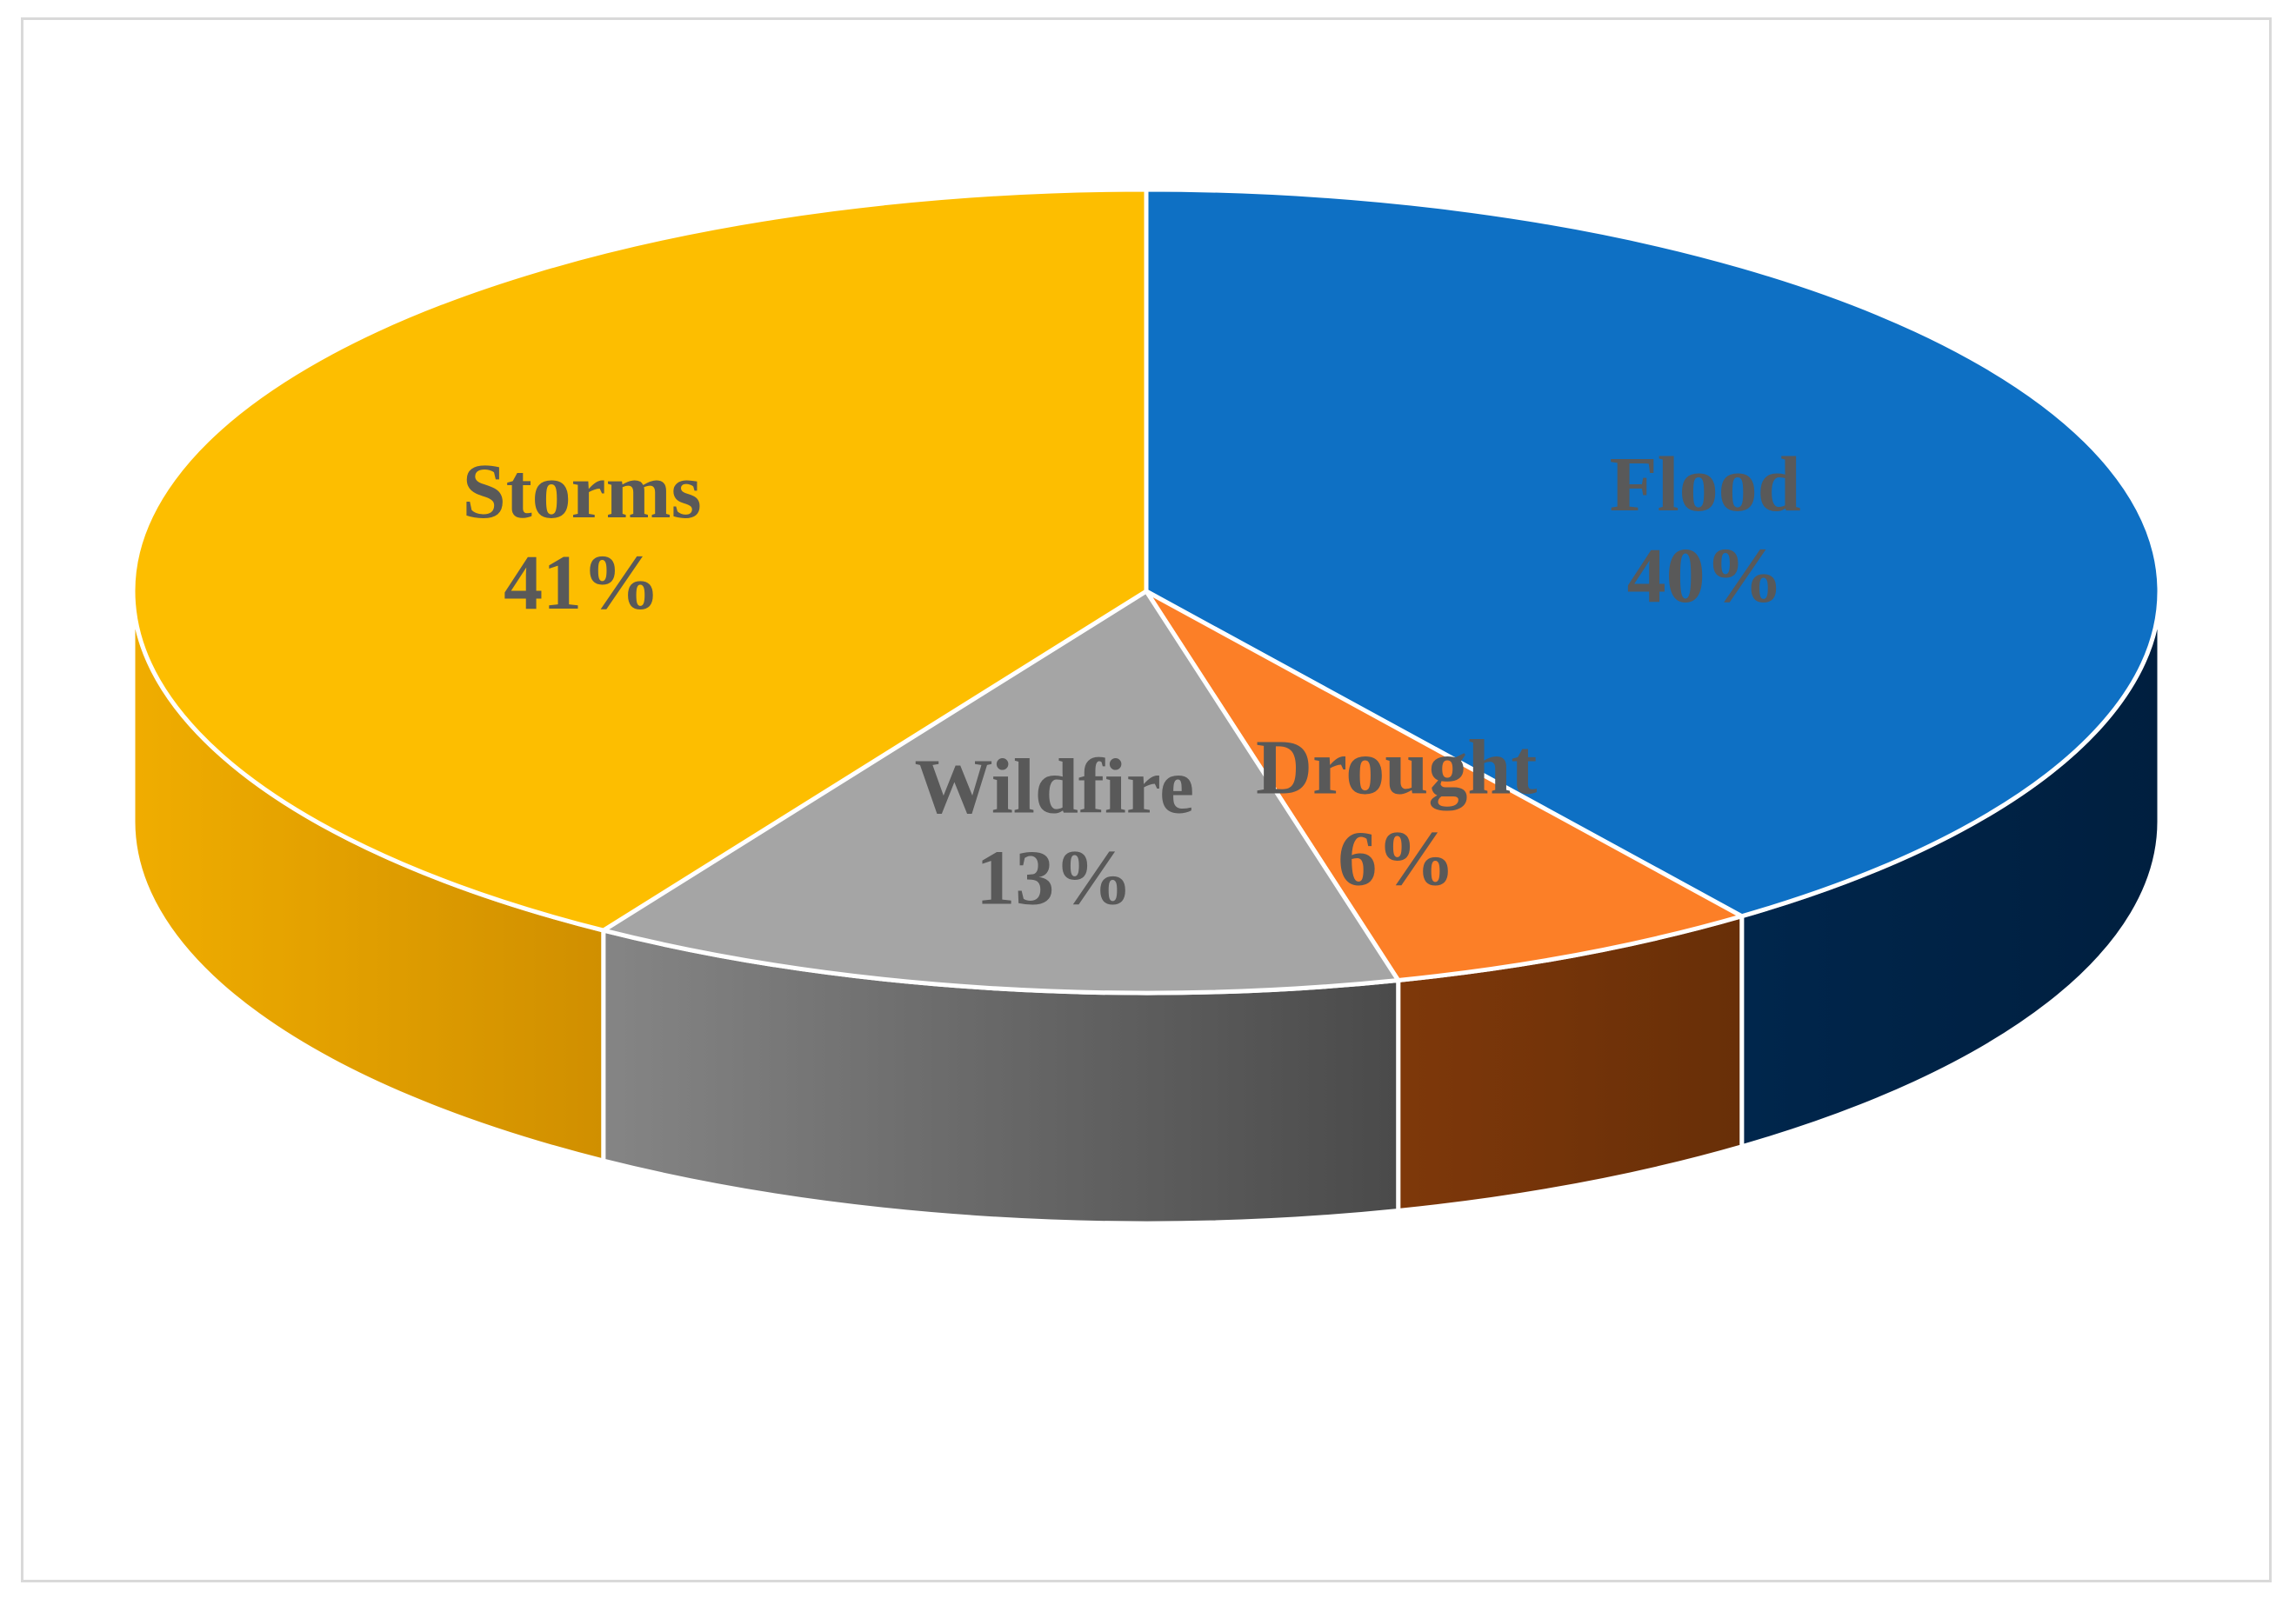  Describe the element at coordinates (583, 492) in the screenshot. I see `slice-label-storms: Storms` at that location.